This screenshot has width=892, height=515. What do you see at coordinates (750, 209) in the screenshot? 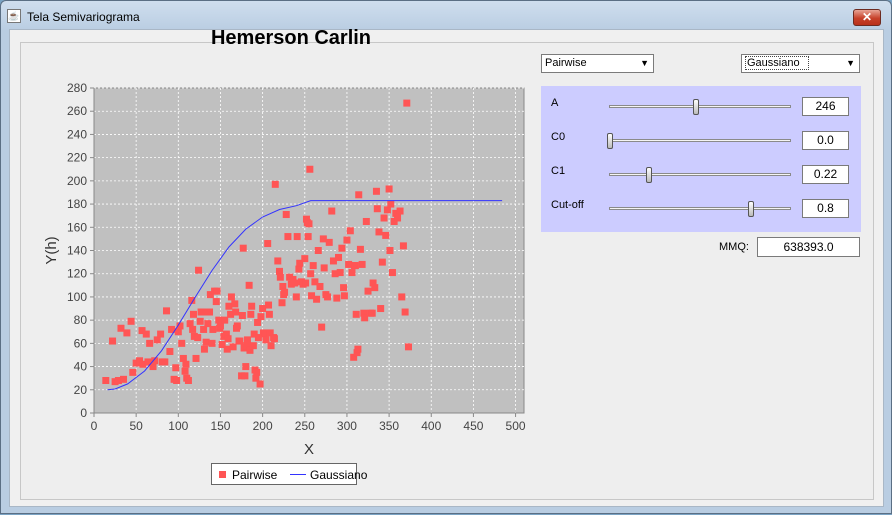
I see `slider-cutoff-handle` at bounding box center [750, 209].